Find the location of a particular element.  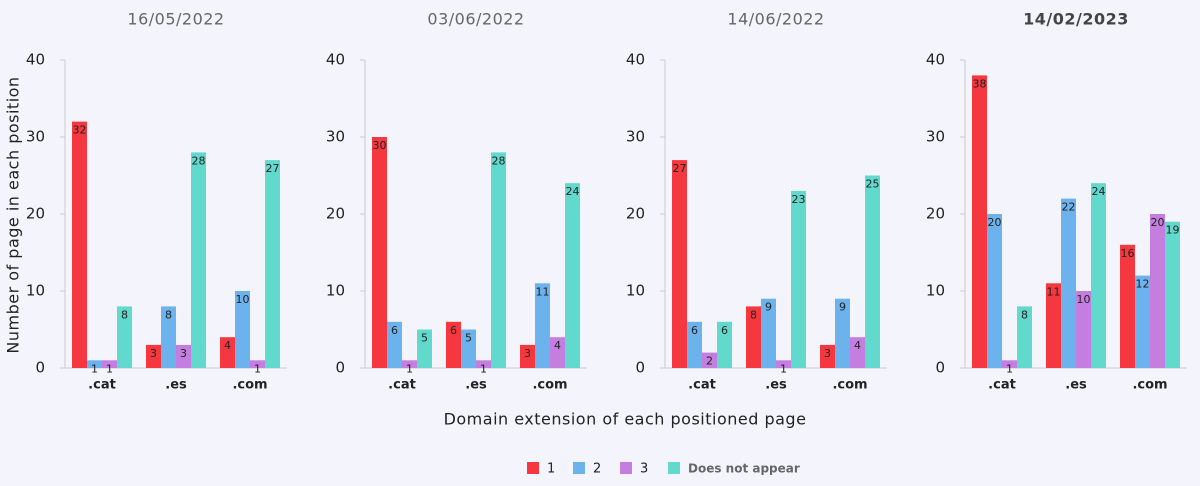

data-label: 27 is located at coordinates (680, 168).